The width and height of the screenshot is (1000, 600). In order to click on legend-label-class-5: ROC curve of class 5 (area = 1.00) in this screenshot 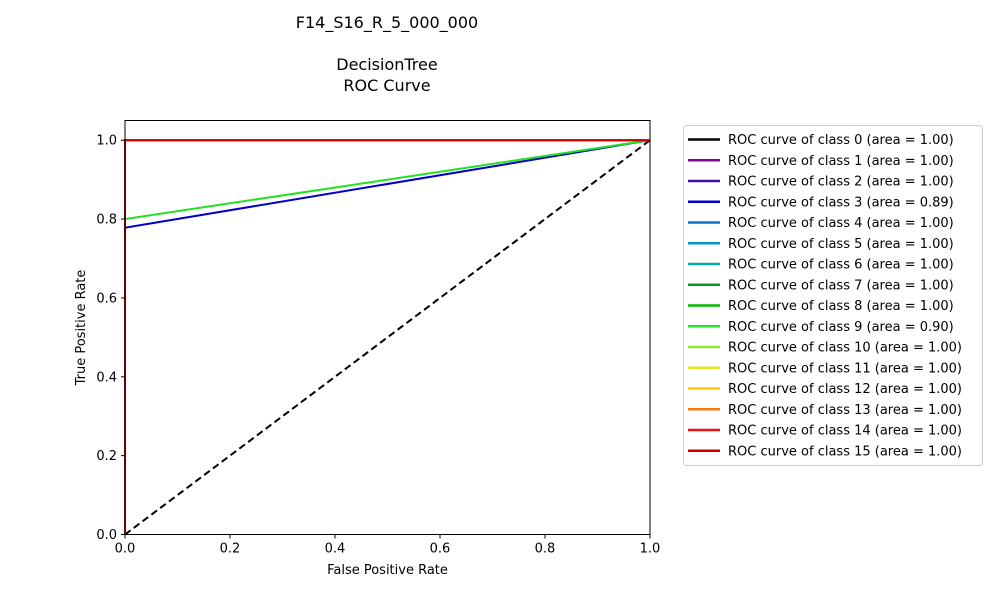, I will do `click(841, 244)`.